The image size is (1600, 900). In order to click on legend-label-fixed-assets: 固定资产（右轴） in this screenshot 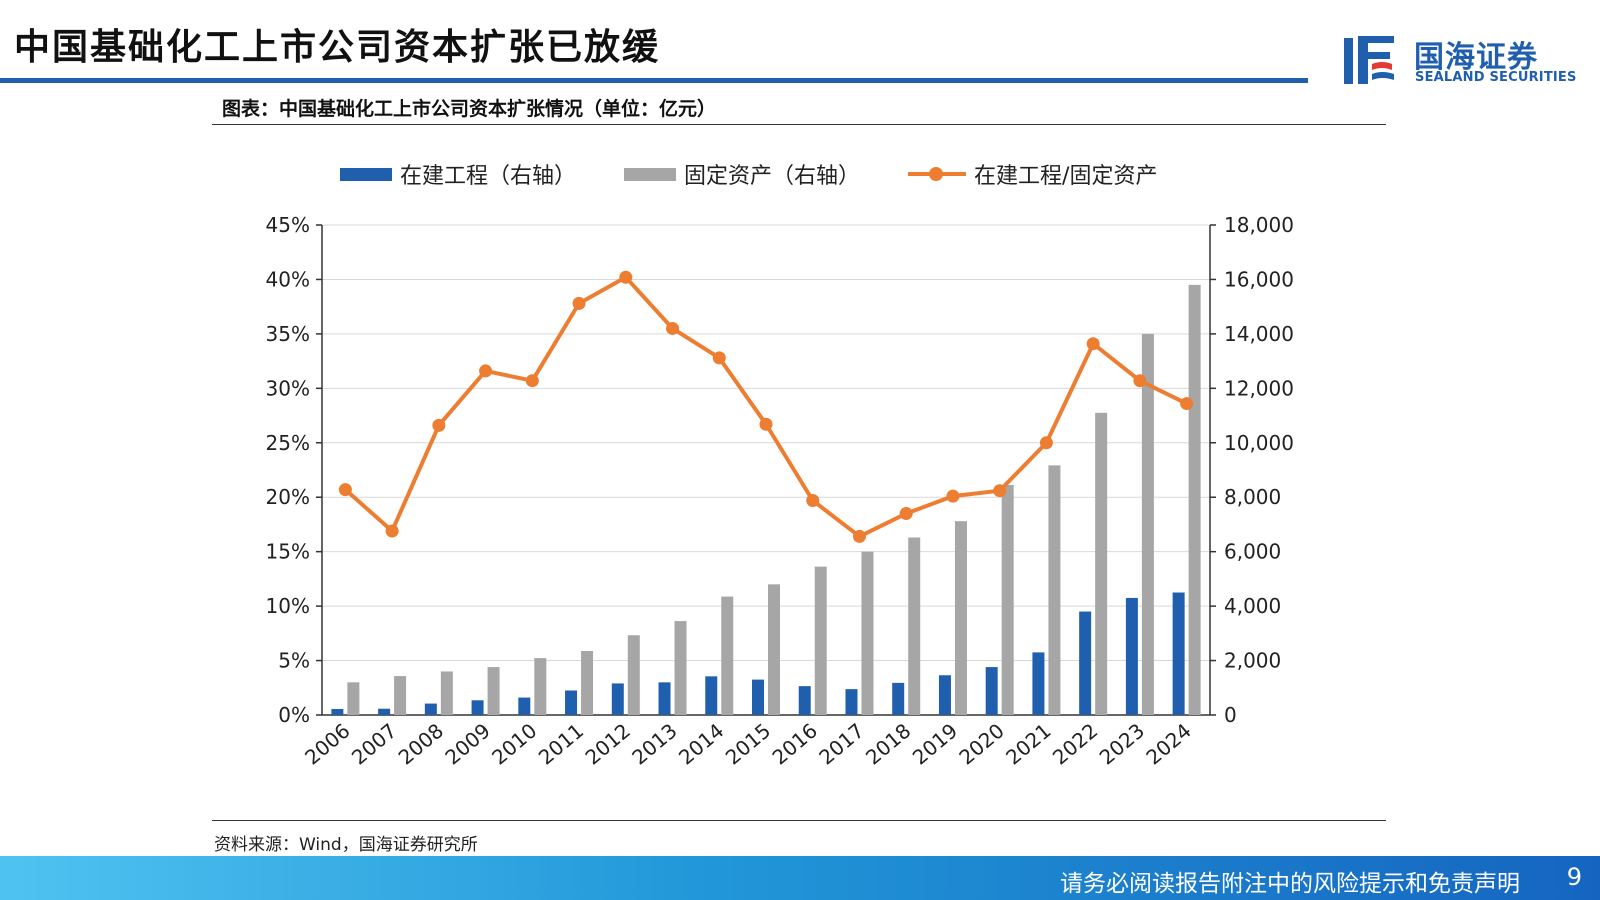, I will do `click(772, 176)`.